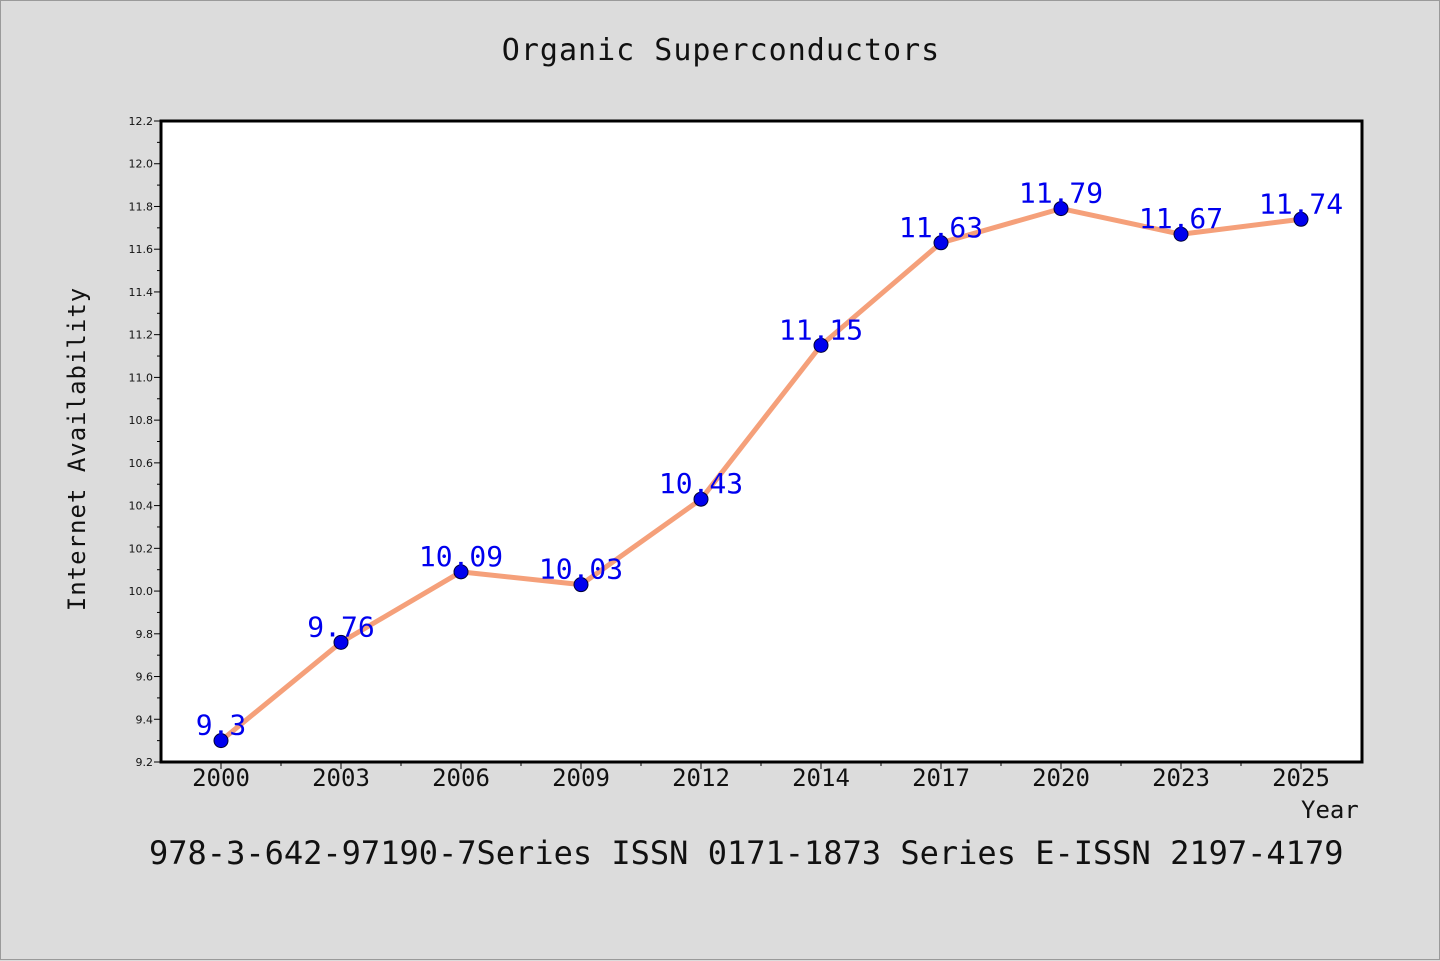 The width and height of the screenshot is (1440, 961). Describe the element at coordinates (1330, 810) in the screenshot. I see `x-axis-label: Year` at that location.